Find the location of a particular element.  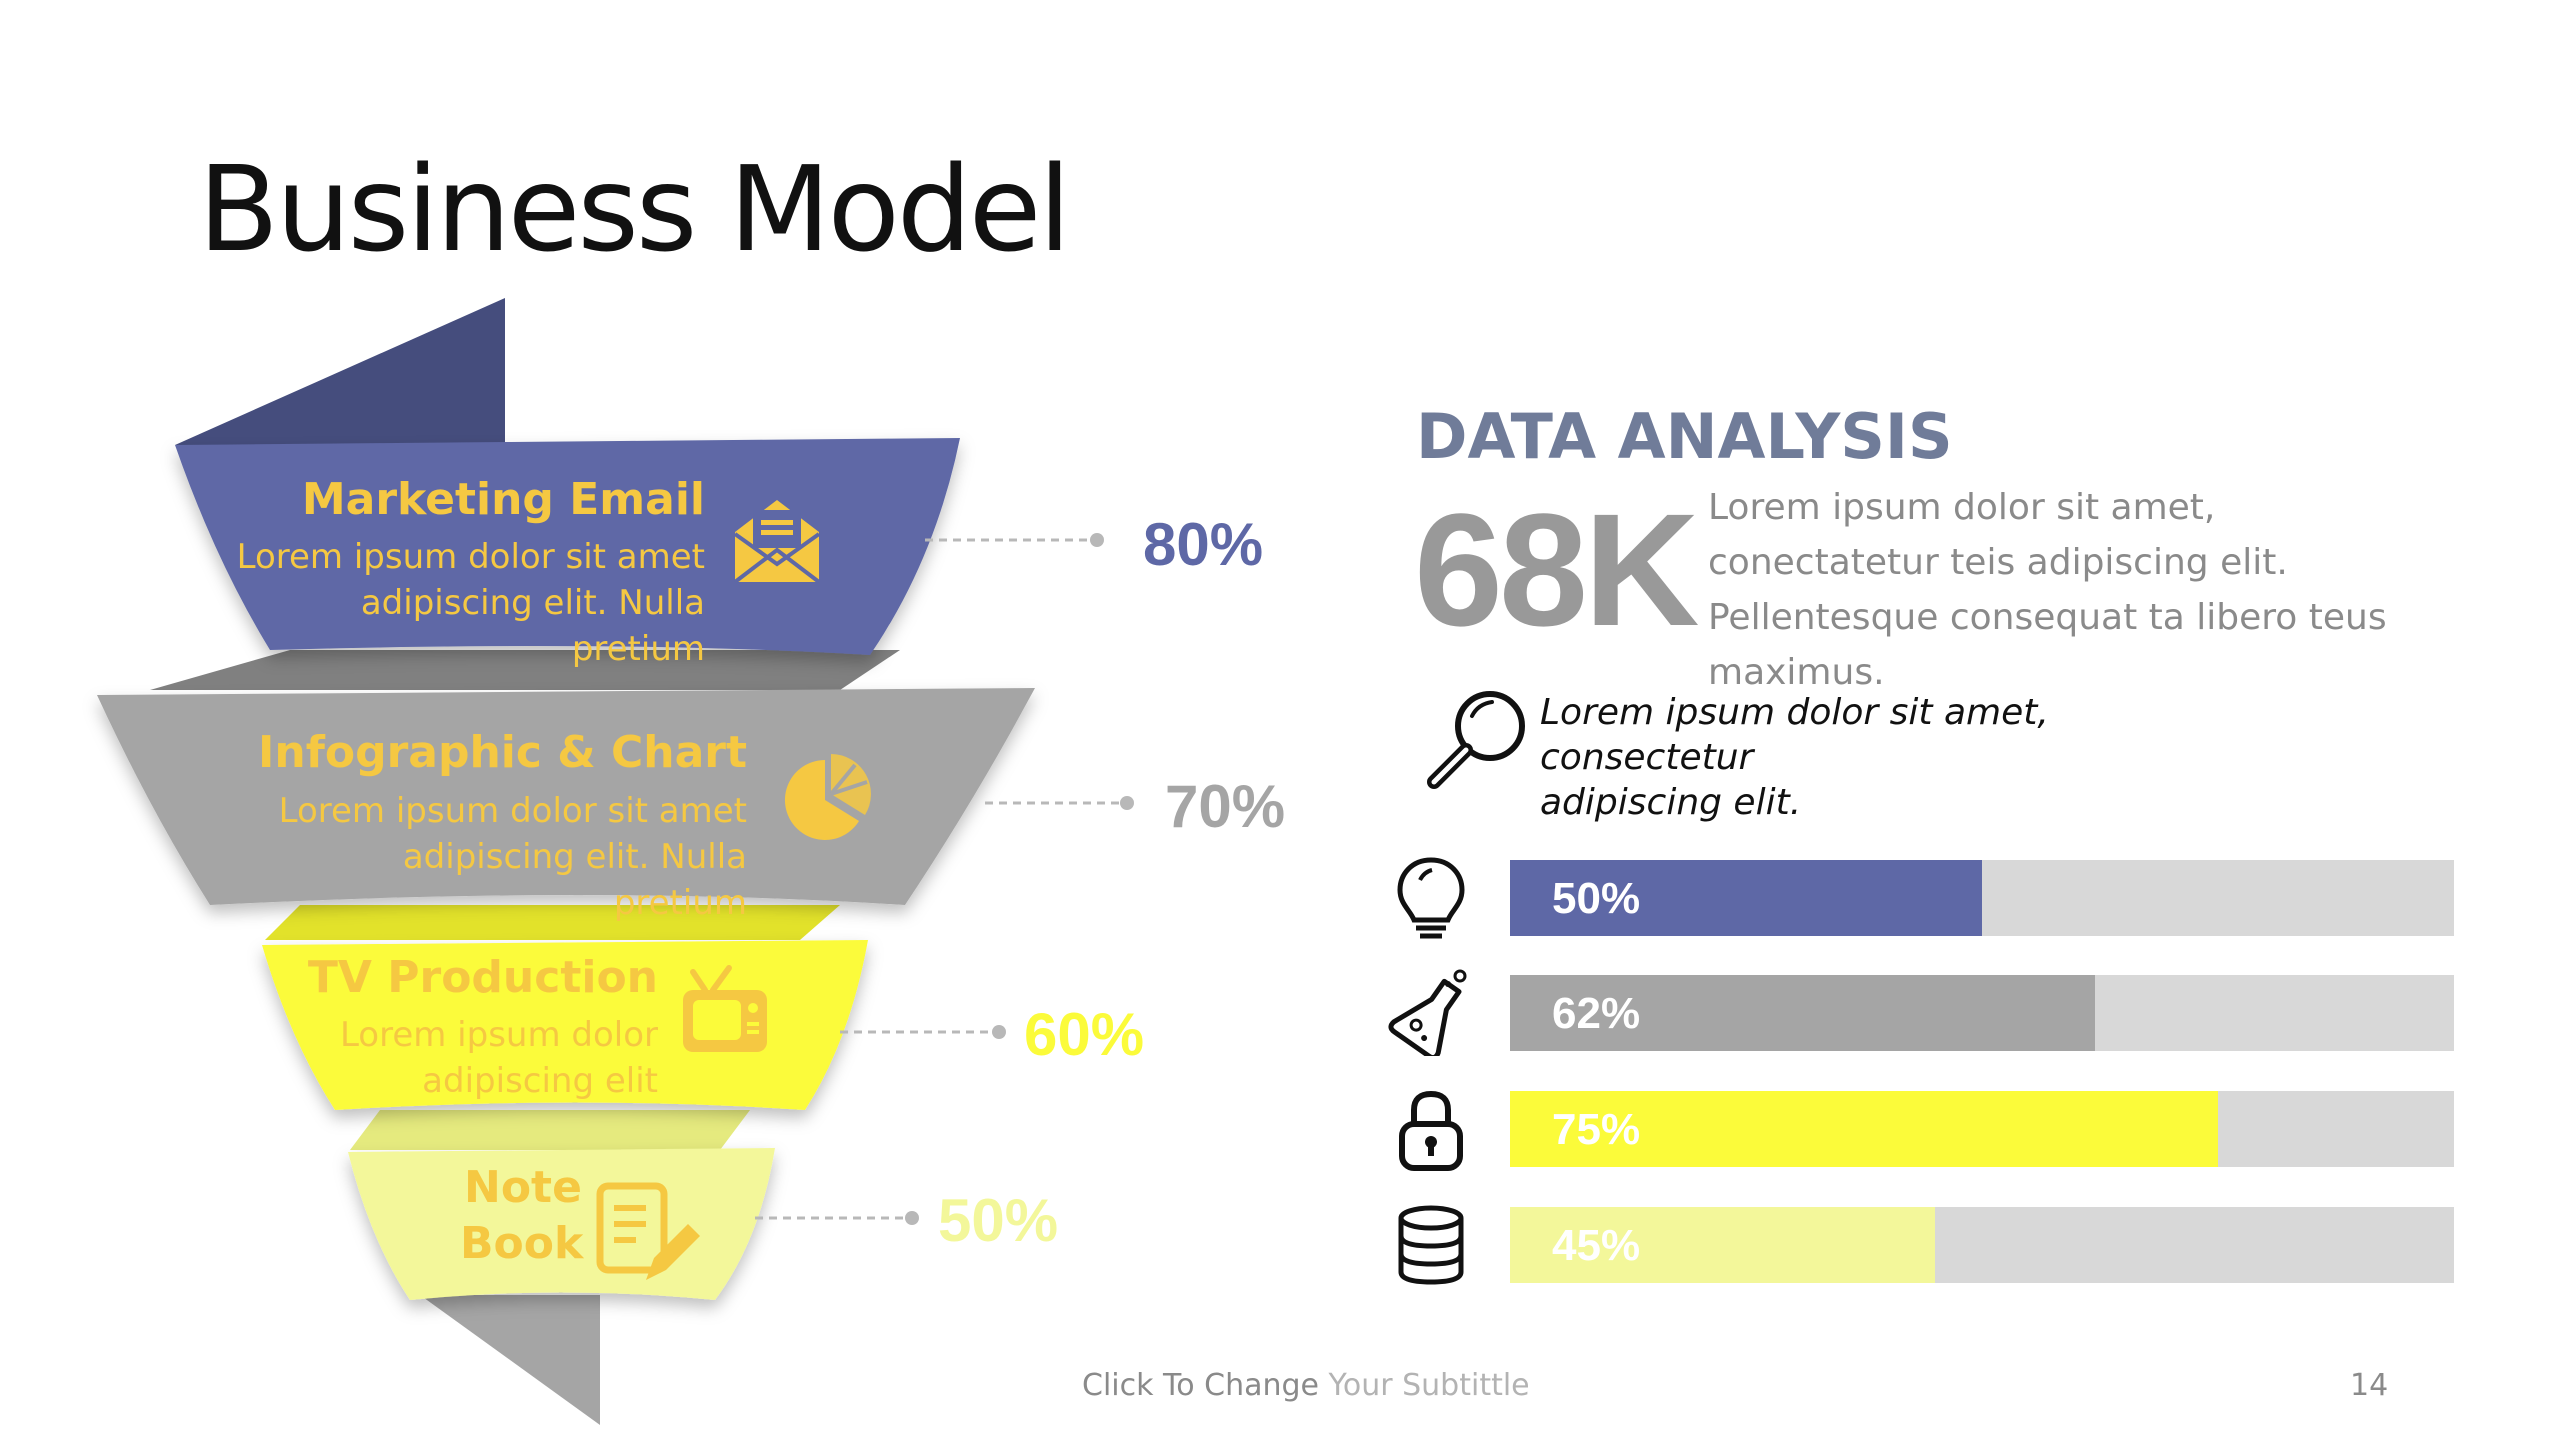

big-stat-number: 68K is located at coordinates (1557, 569).